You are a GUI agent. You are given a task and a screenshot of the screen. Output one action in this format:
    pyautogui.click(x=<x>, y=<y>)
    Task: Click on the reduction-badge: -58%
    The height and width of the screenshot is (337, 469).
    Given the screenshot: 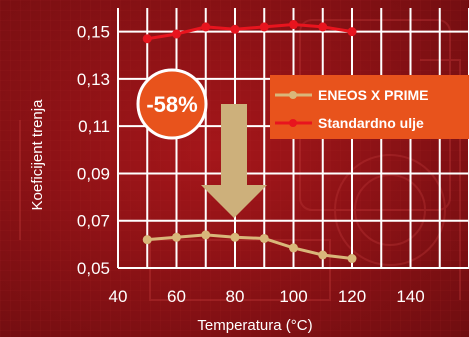 What is the action you would take?
    pyautogui.click(x=172, y=104)
    